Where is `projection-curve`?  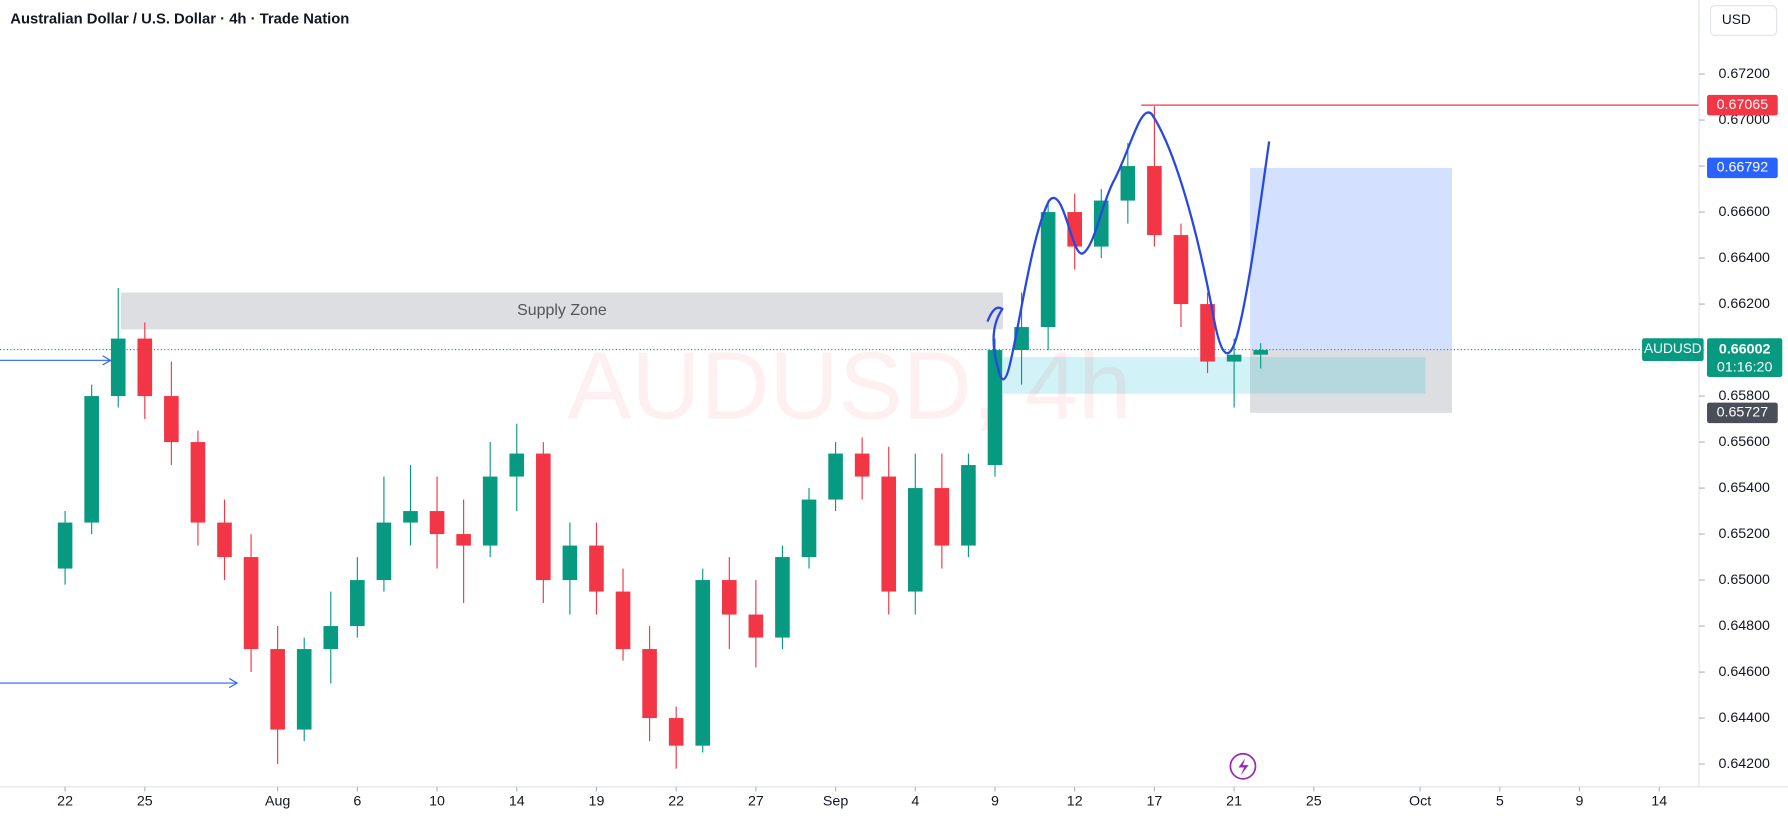 projection-curve is located at coordinates (1128, 246).